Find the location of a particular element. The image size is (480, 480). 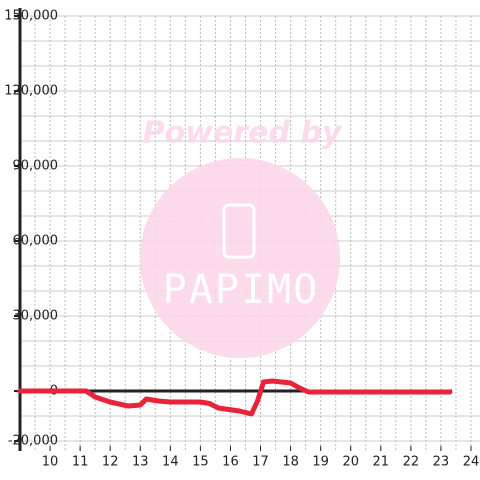

watermark-title: Powered by is located at coordinates (243, 133).